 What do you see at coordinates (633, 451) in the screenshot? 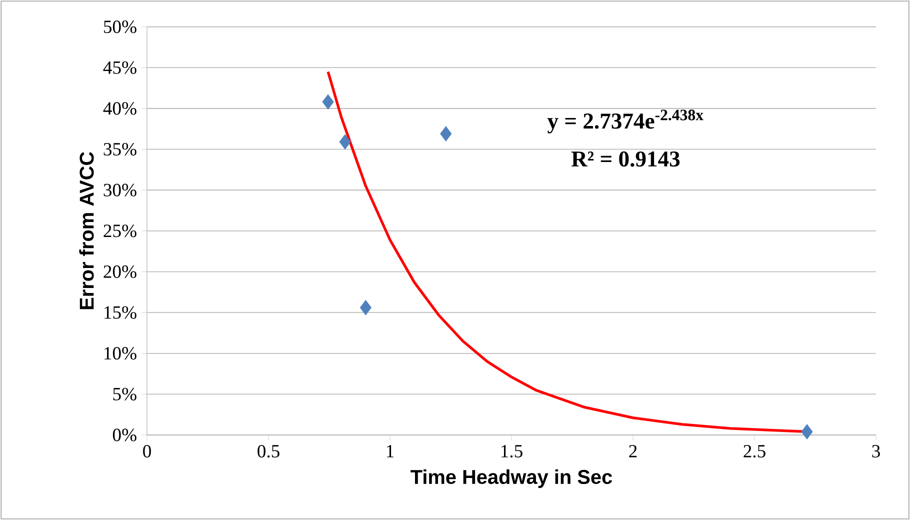
I see `x-tick-label: 2` at bounding box center [633, 451].